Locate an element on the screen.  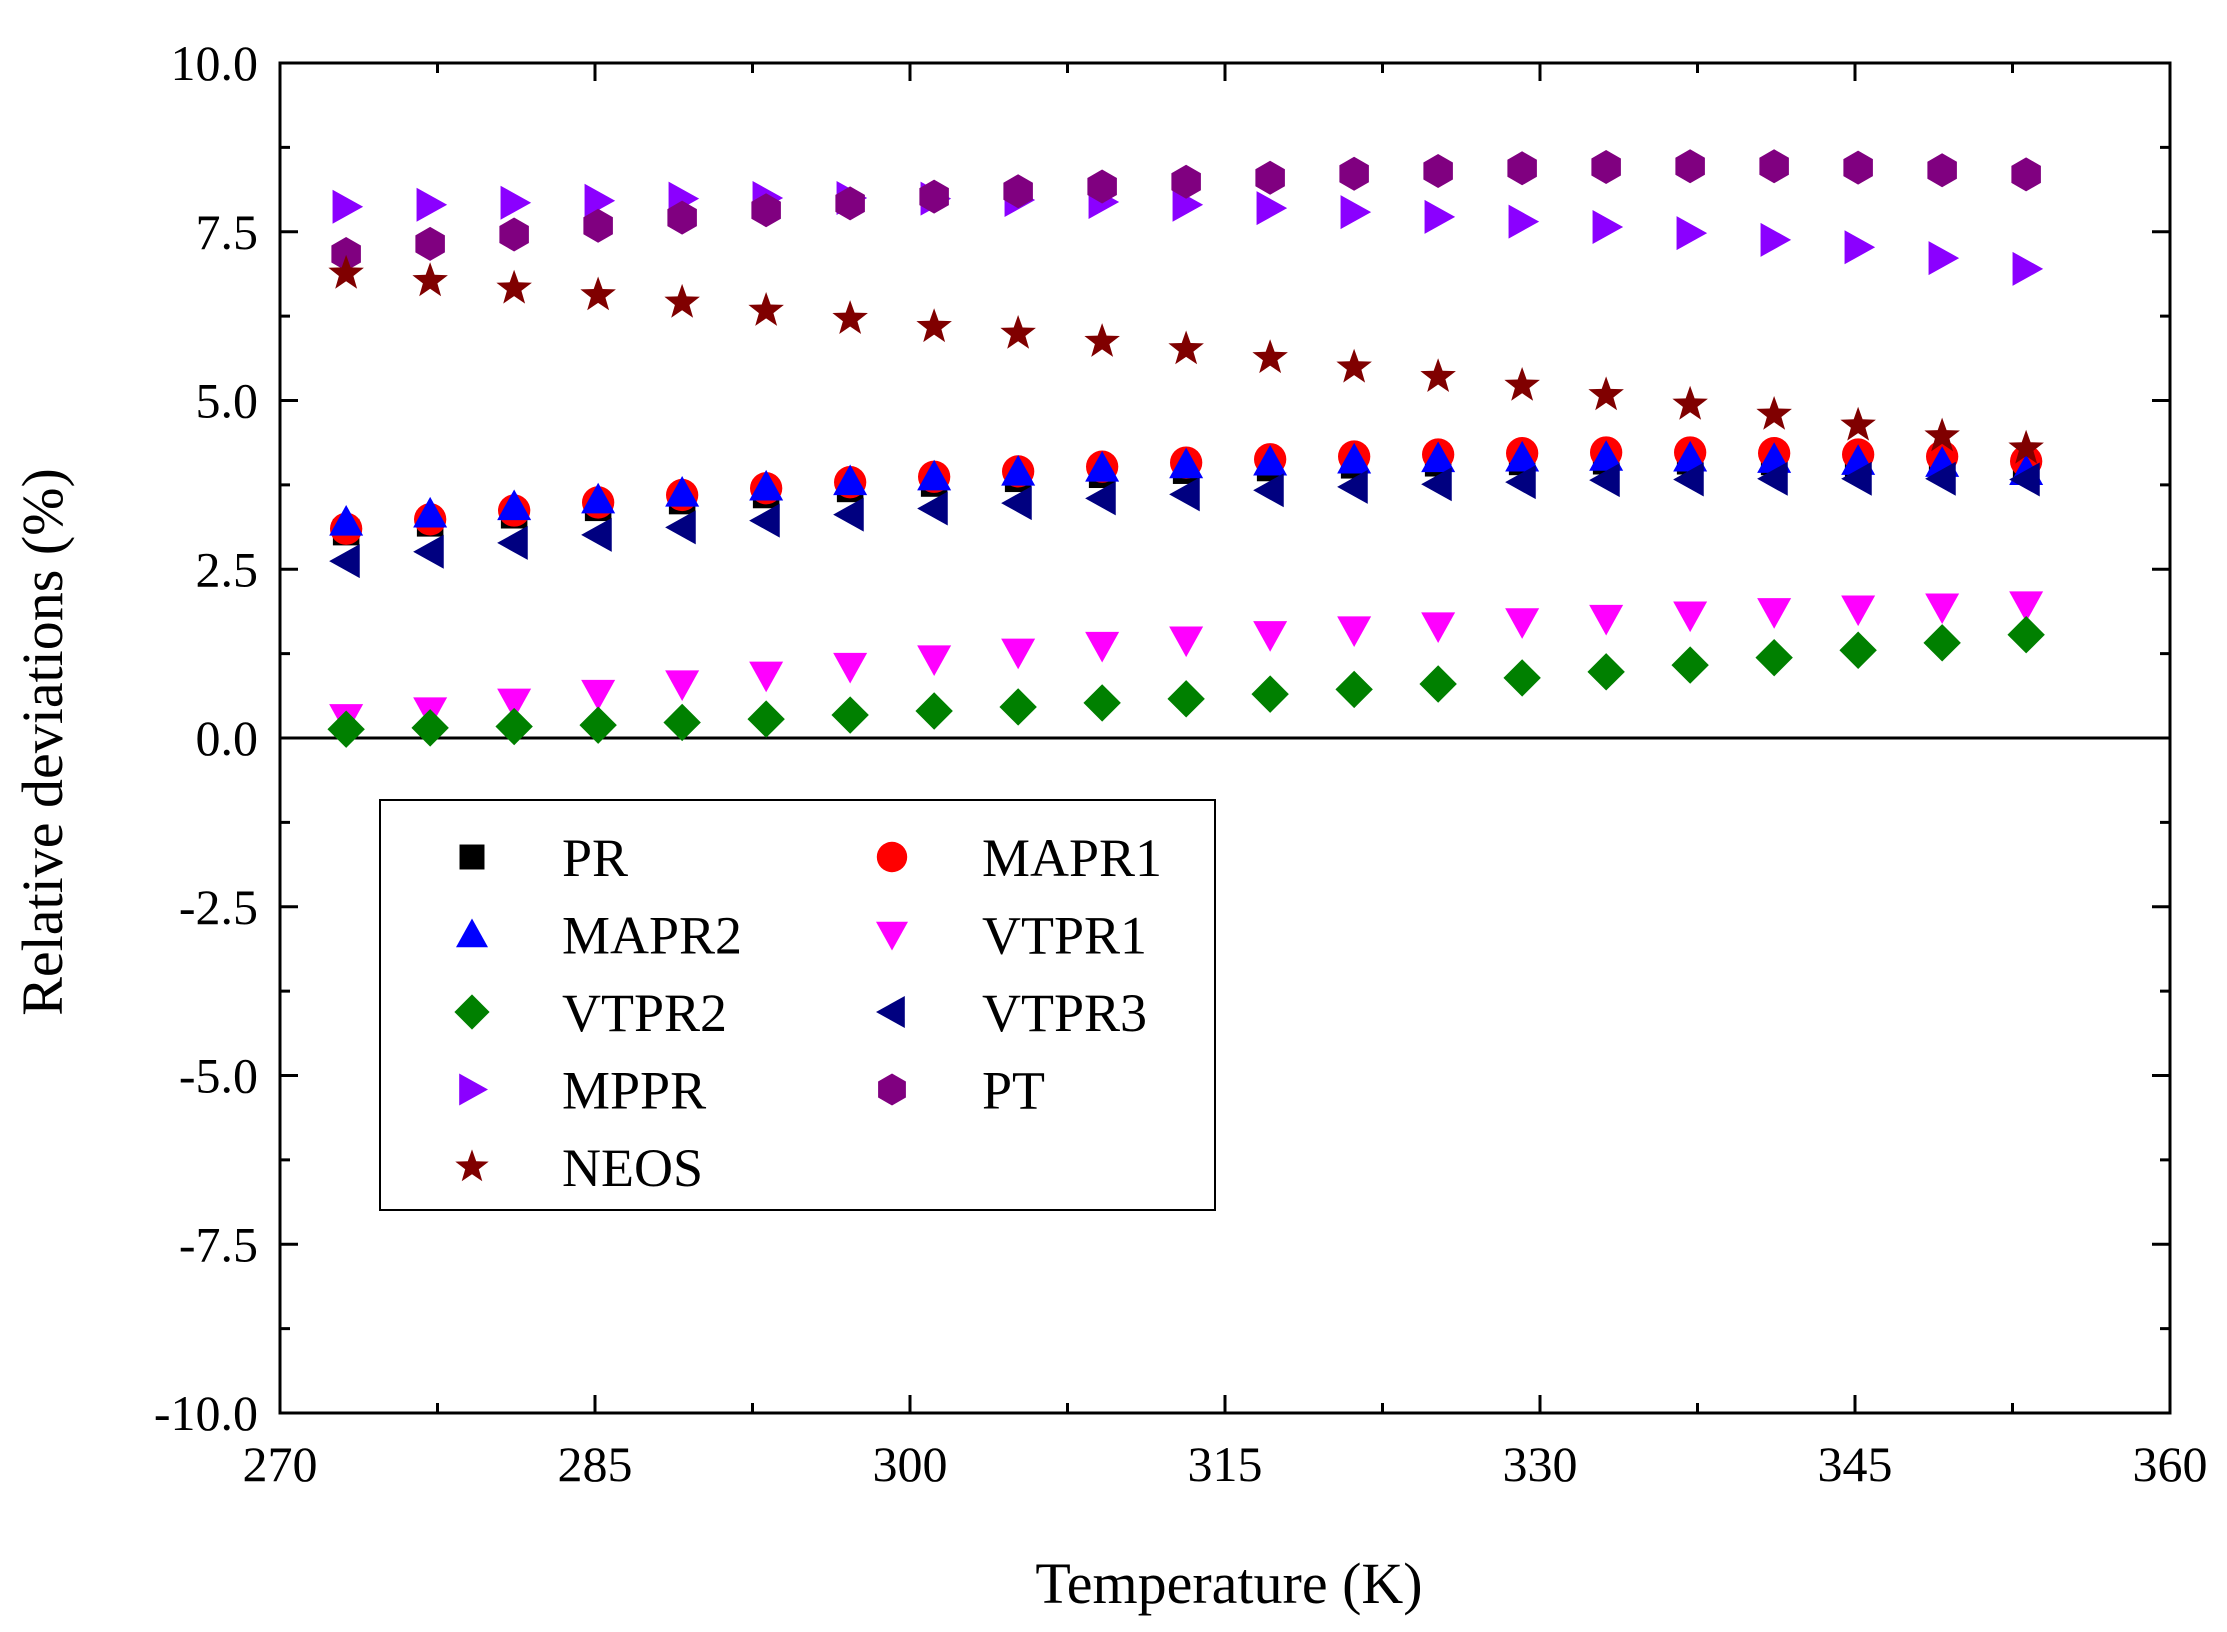
legend-item-mppr: MPPR is located at coordinates (582, 1091).